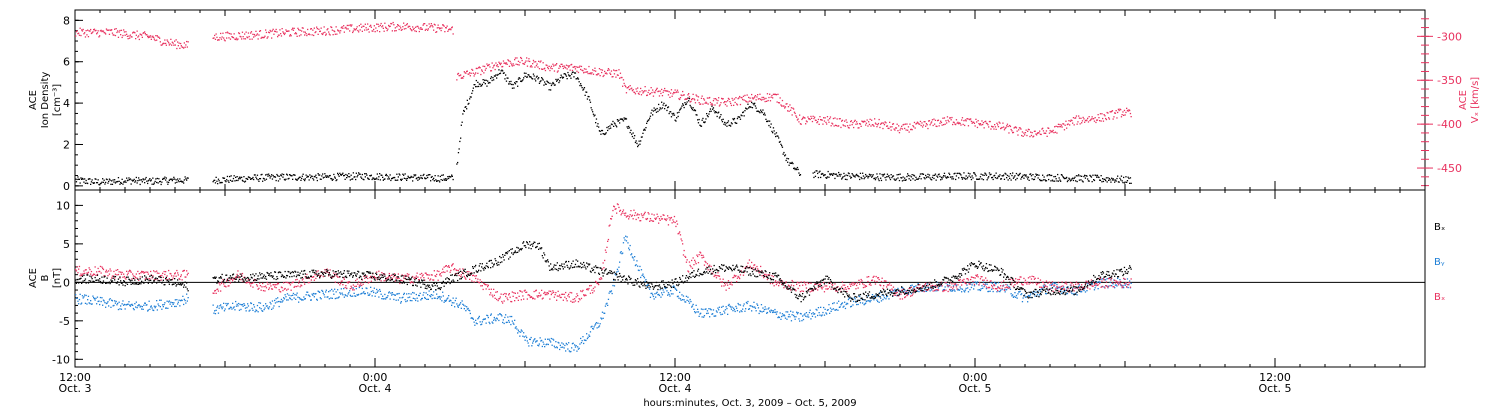 This screenshot has height=410, width=1500. Describe the element at coordinates (1449, 168) in the screenshot. I see `top-y2tick-label: -450` at that location.